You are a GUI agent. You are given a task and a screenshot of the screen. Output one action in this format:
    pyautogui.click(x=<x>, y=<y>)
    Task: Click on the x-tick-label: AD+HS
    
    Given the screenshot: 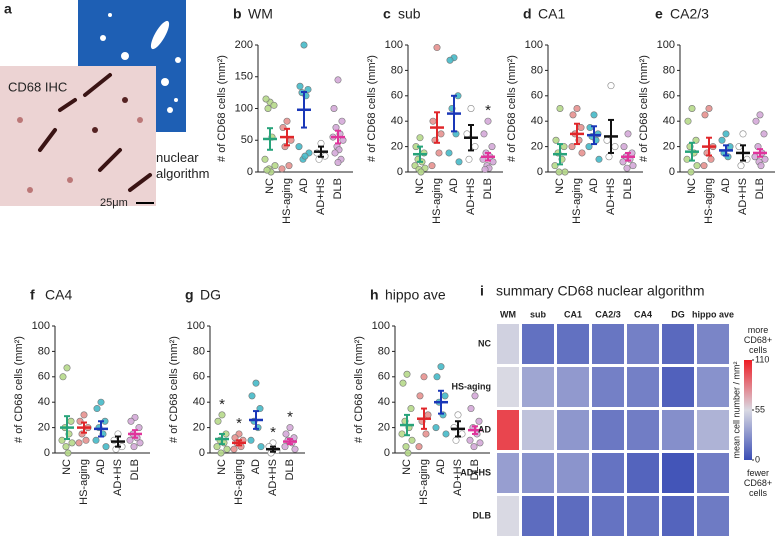 What is the action you would take?
    pyautogui.click(x=743, y=196)
    